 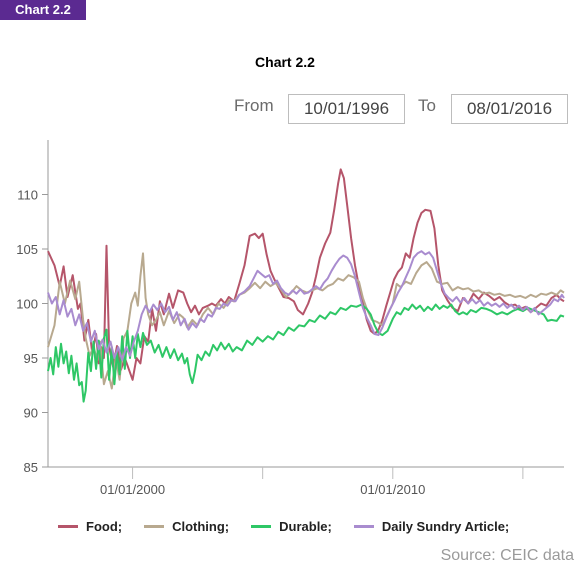 I want to click on source-note: Source: CEIC data, so click(x=507, y=555).